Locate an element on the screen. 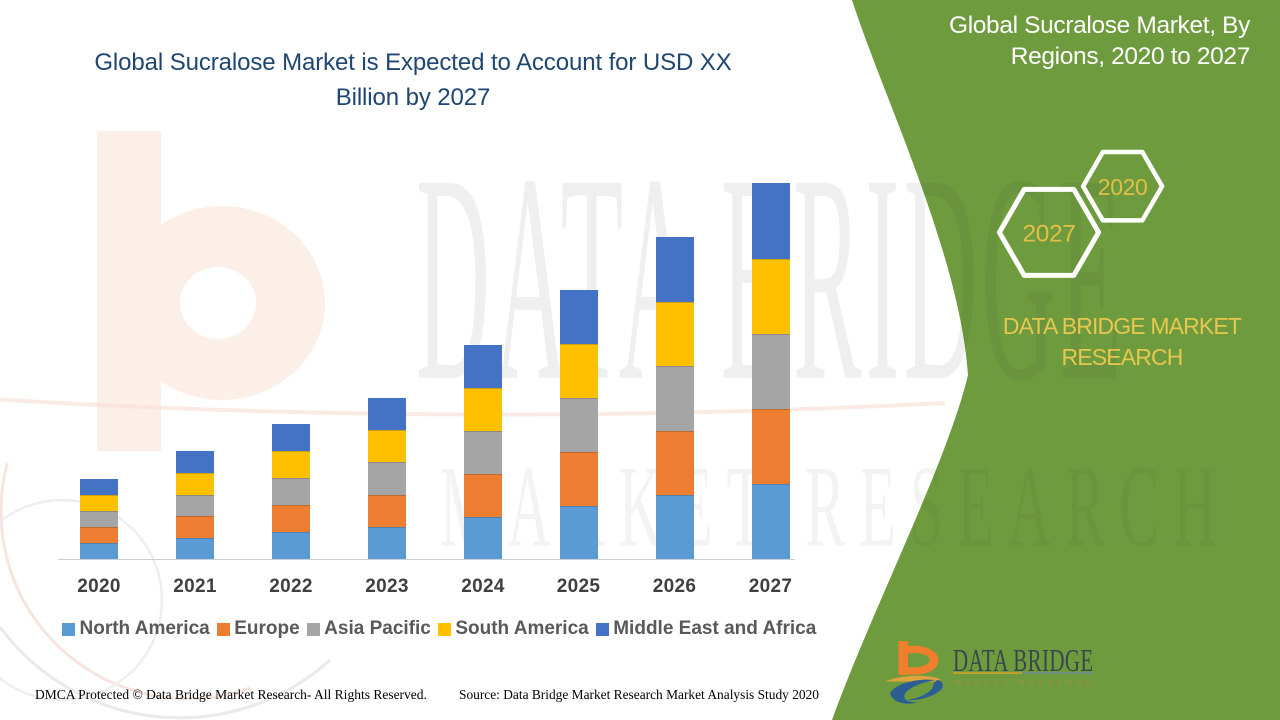 This screenshot has width=1280, height=720. svg-text: DATA BRIDGE is located at coordinates (1023, 659).